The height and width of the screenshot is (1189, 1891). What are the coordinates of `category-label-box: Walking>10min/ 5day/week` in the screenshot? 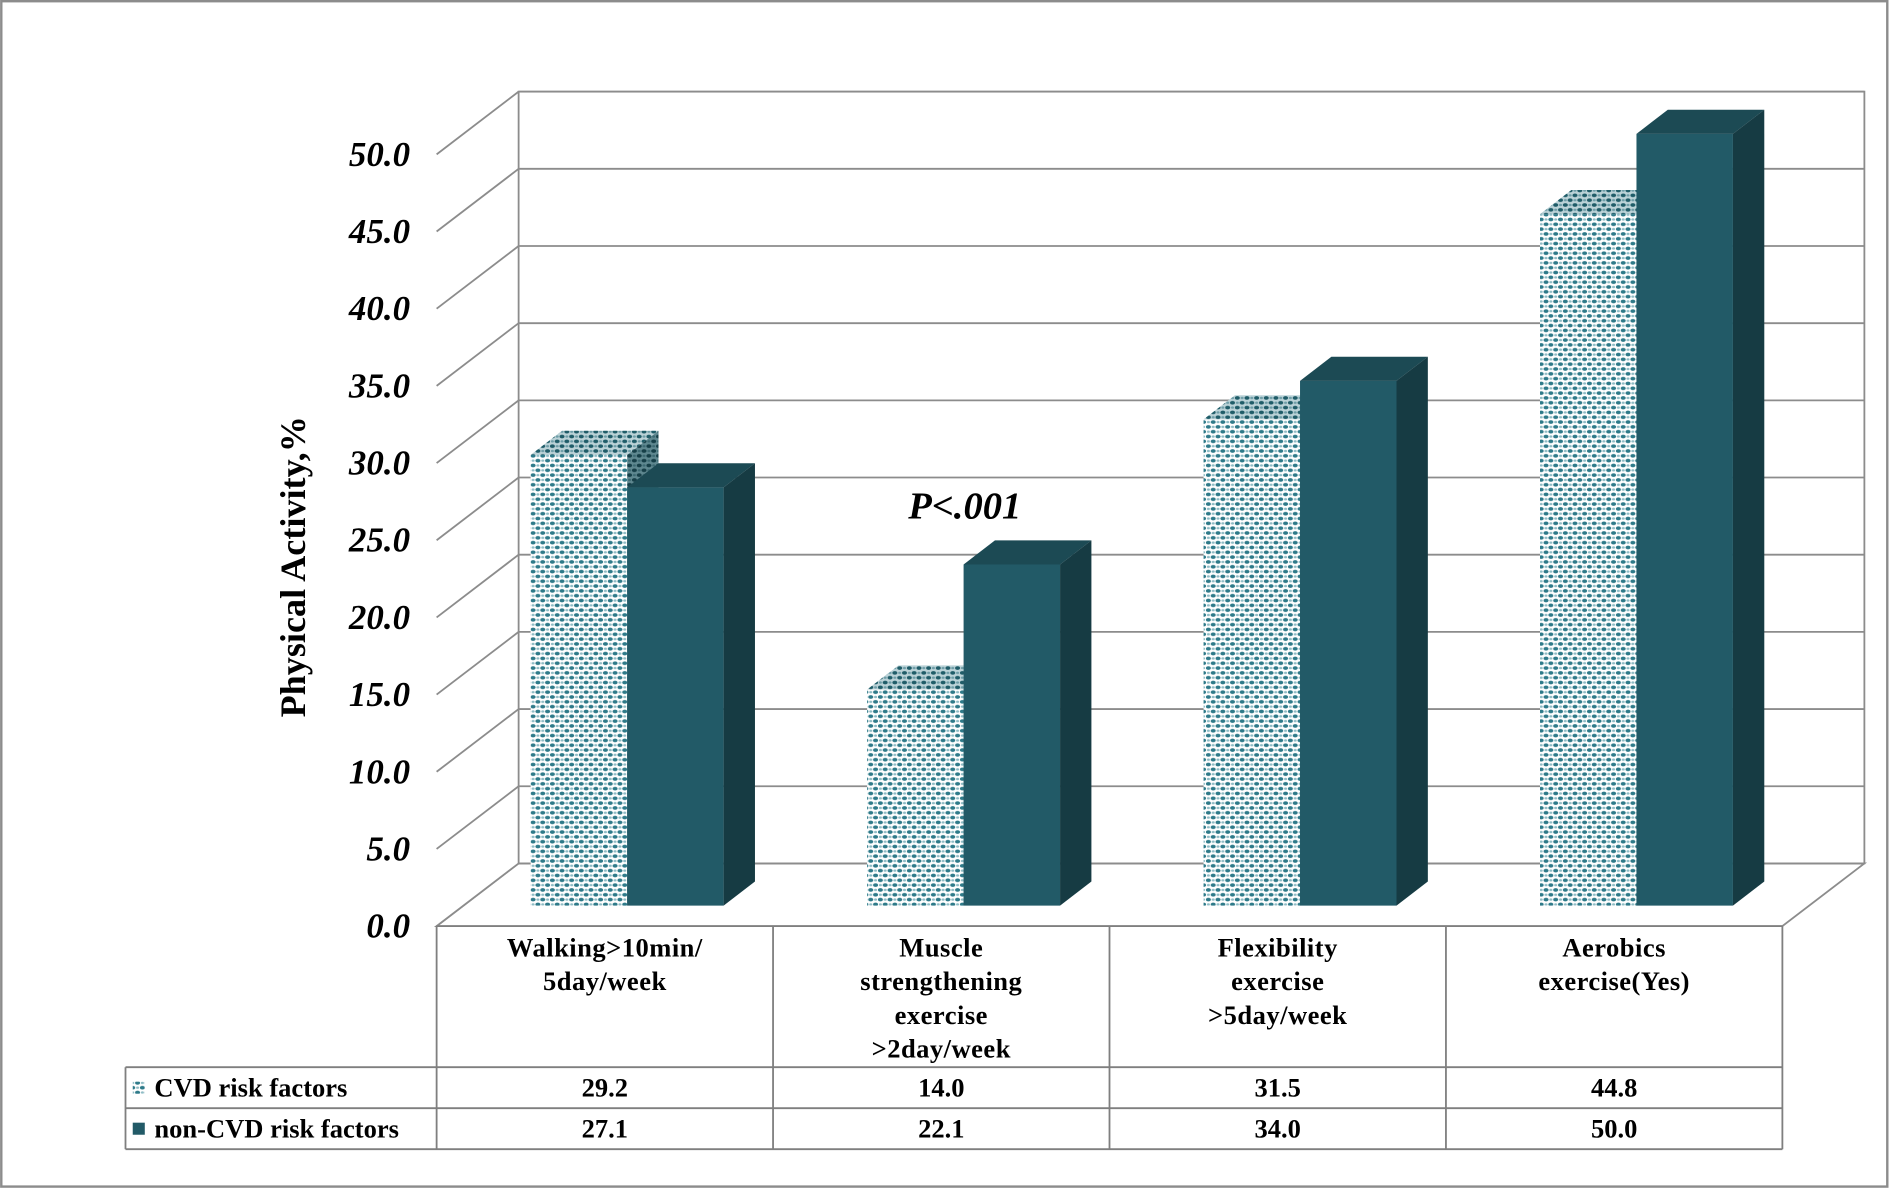 It's located at (604, 964).